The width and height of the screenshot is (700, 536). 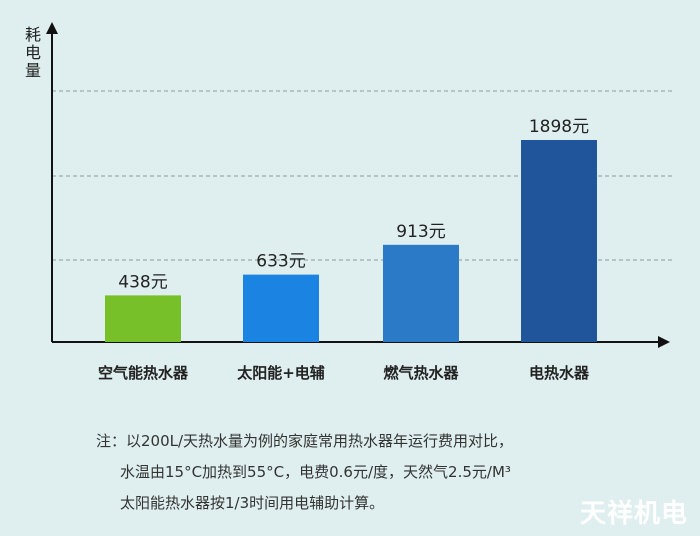 I want to click on bar-value-label: 438元, so click(x=142, y=282).